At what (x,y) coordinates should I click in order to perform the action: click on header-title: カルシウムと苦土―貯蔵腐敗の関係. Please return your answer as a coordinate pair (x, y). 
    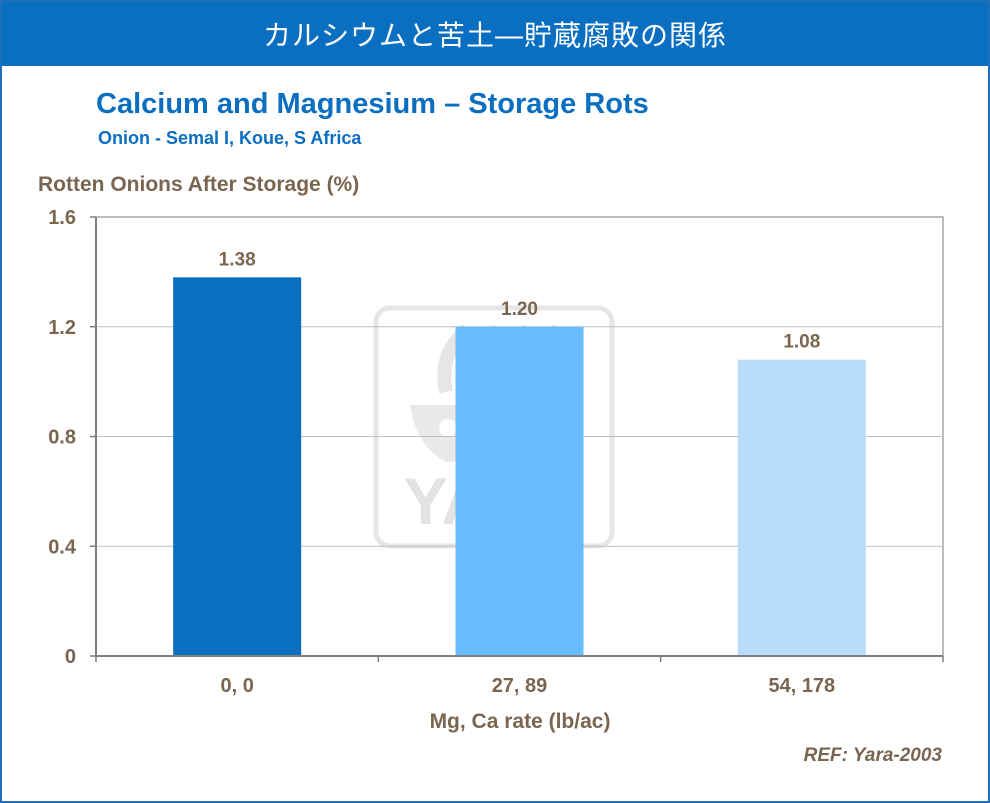
    Looking at the image, I should click on (494, 35).